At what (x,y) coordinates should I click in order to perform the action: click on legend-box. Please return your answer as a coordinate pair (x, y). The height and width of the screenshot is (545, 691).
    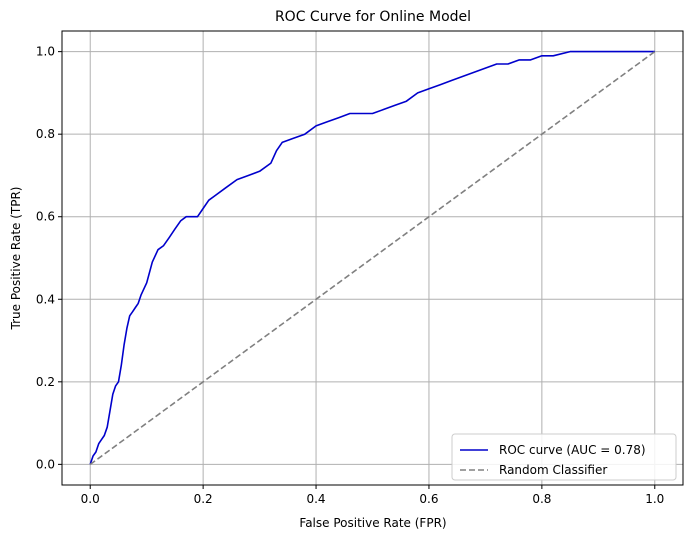
    Looking at the image, I should click on (564, 457).